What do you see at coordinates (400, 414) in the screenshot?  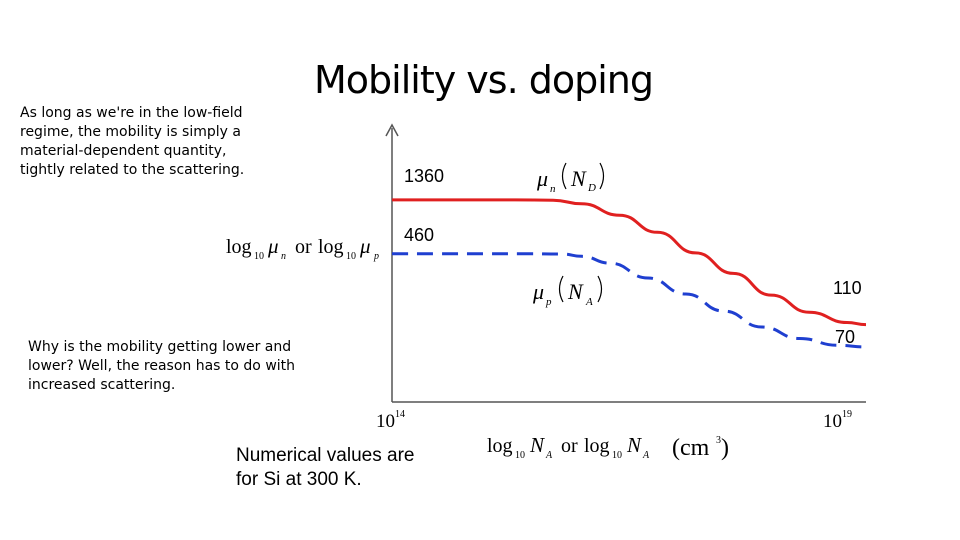 I see `svg-text: 14` at bounding box center [400, 414].